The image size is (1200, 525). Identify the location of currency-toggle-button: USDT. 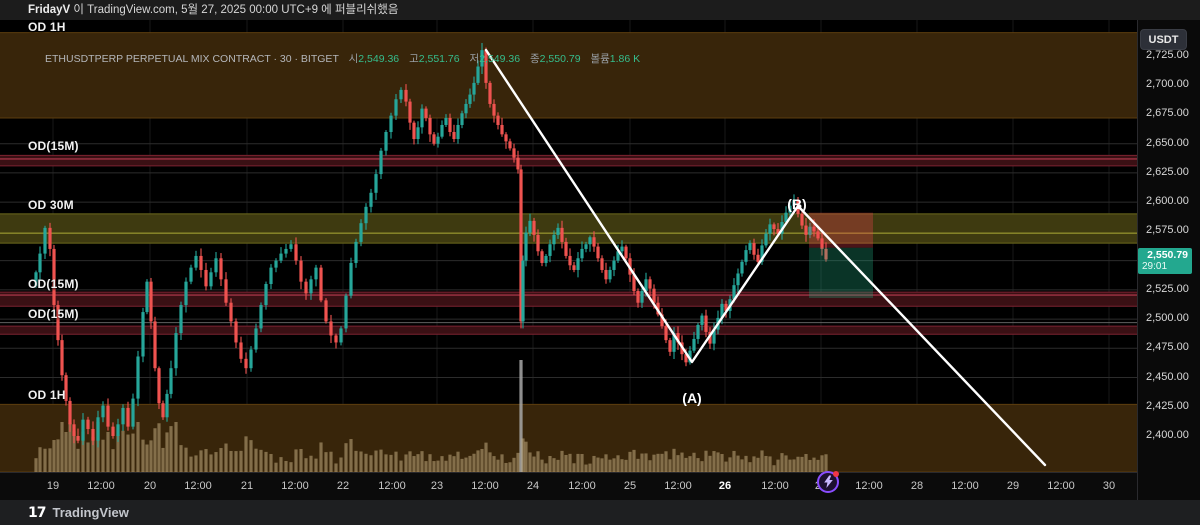
(1163, 39).